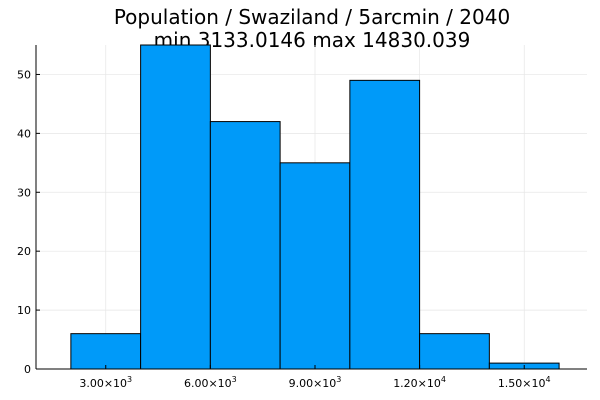 Image resolution: width=600 pixels, height=400 pixels. What do you see at coordinates (24, 74) in the screenshot?
I see `y-tick-label: 50` at bounding box center [24, 74].